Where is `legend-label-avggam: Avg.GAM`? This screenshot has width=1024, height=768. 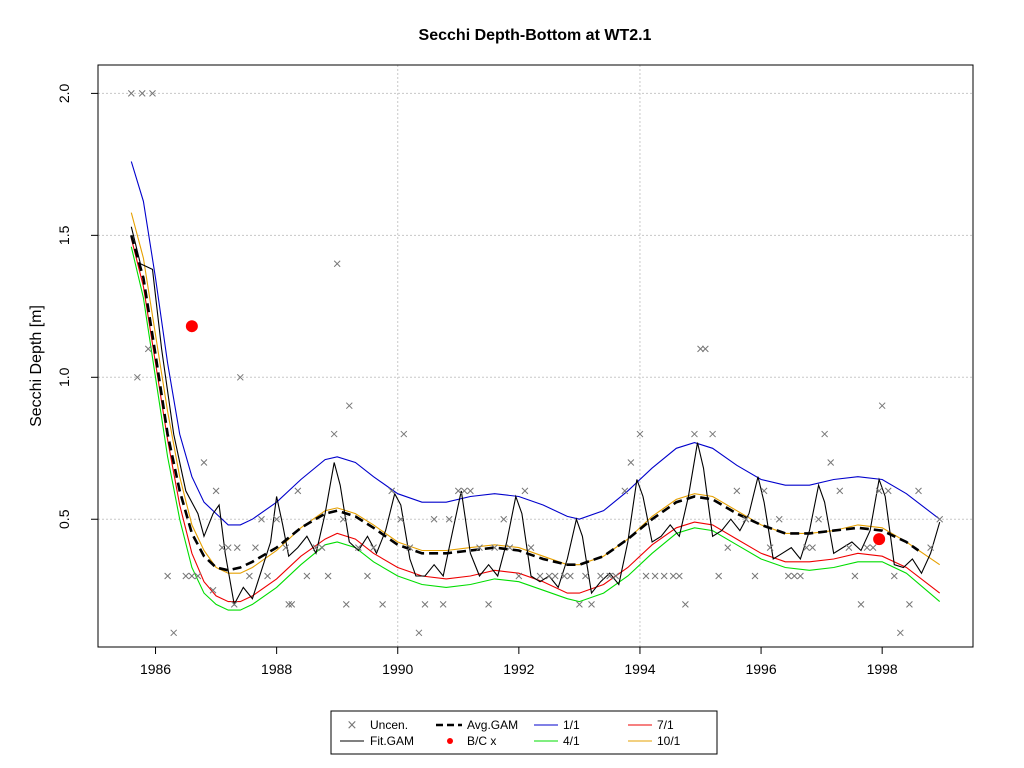 legend-label-avggam: Avg.GAM is located at coordinates (492, 725).